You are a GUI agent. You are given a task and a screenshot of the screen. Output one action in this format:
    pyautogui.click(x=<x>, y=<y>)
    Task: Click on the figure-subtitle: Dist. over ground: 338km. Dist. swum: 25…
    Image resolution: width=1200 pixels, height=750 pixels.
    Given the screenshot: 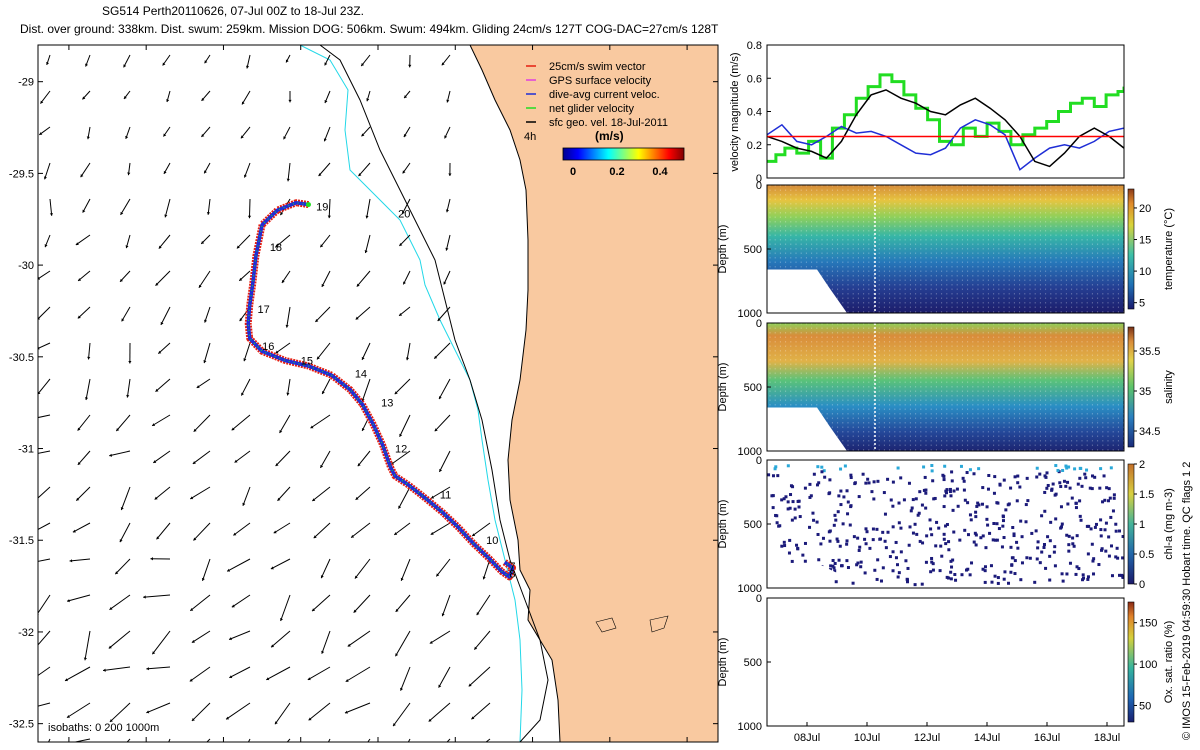 What is the action you would take?
    pyautogui.click(x=369, y=29)
    